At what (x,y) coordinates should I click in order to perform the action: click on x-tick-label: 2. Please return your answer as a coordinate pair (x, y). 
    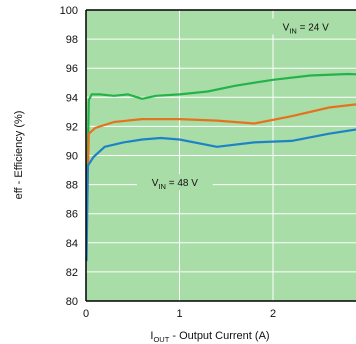
    Looking at the image, I should click on (273, 314).